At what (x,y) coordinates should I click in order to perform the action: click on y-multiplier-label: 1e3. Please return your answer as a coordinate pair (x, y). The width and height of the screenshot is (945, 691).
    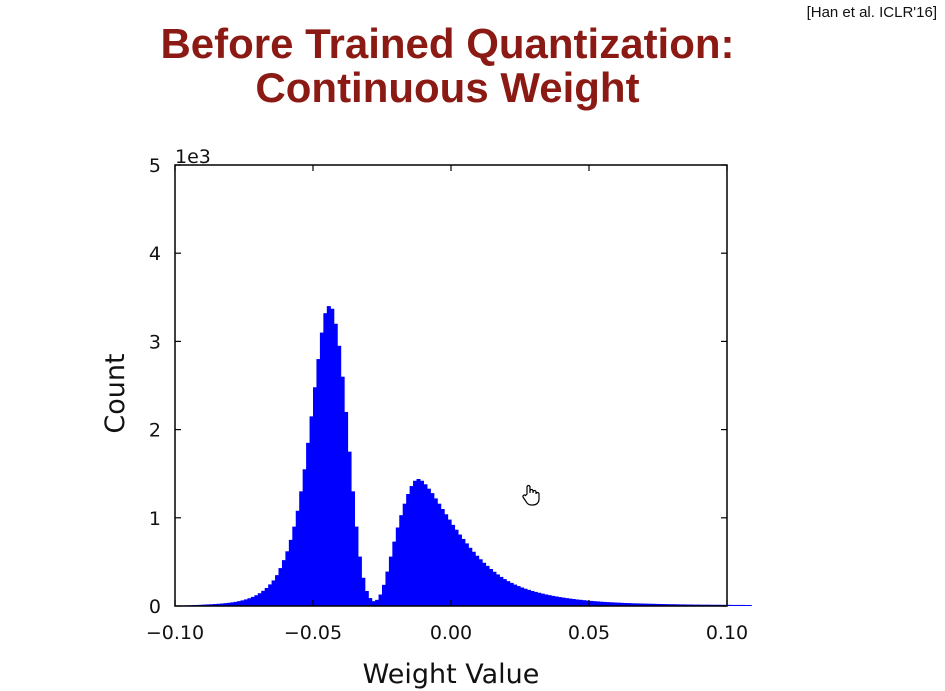
    Looking at the image, I should click on (193, 157).